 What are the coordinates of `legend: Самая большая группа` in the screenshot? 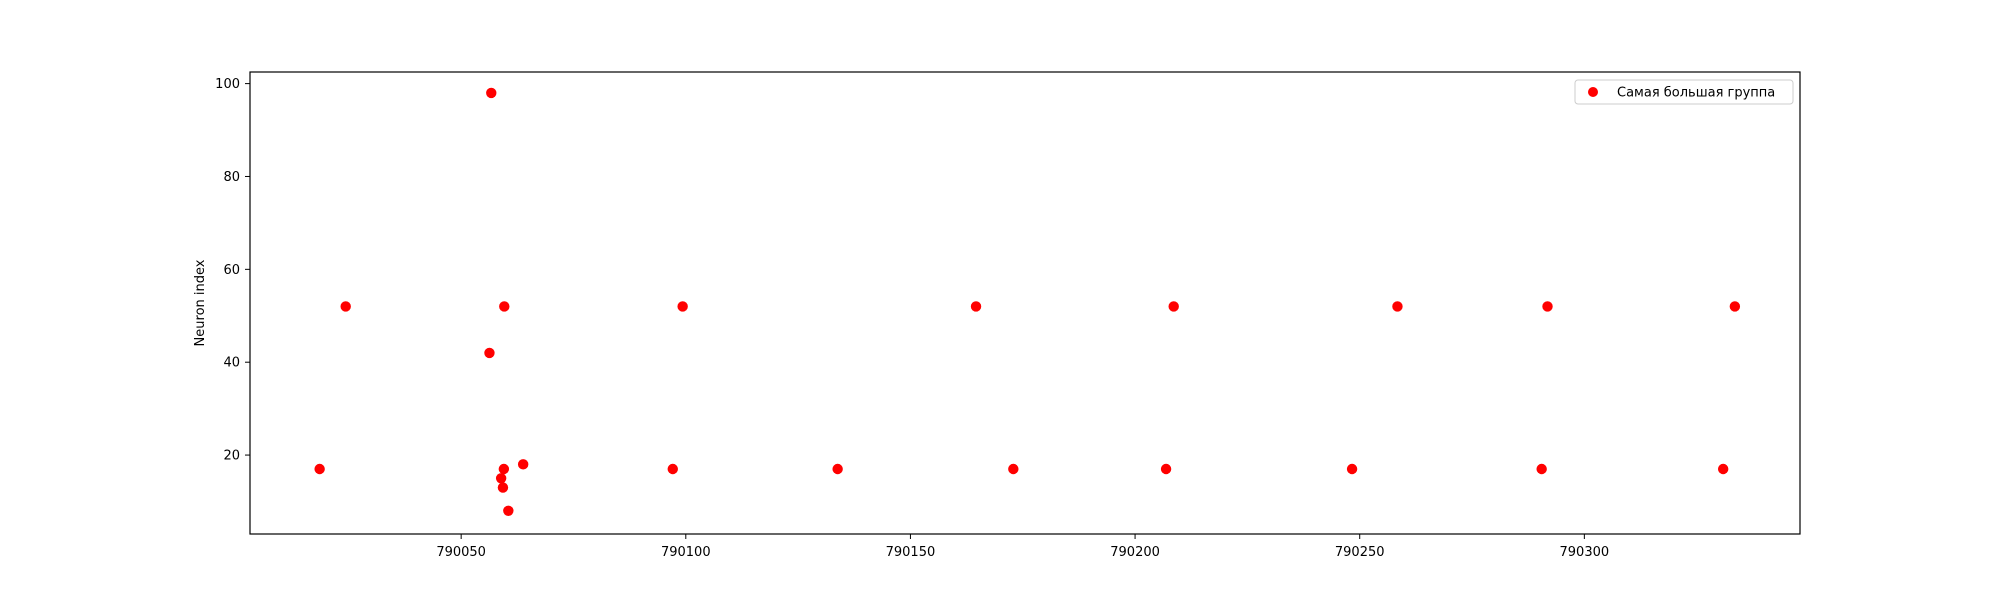 It's located at (1684, 92).